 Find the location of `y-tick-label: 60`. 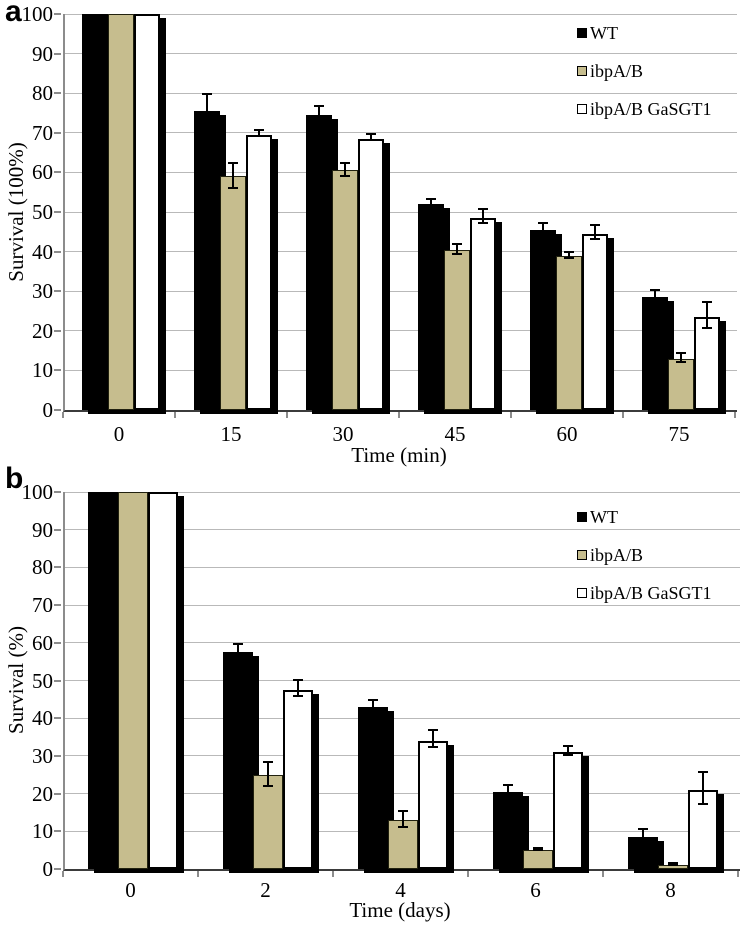

y-tick-label: 60 is located at coordinates (42, 642).